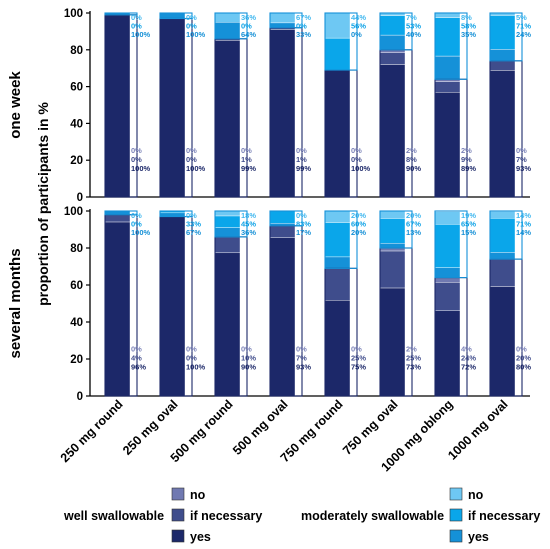 The width and height of the screenshot is (550, 549). Describe the element at coordinates (466, 159) in the screenshot. I see `pct-label-well: 9%` at that location.